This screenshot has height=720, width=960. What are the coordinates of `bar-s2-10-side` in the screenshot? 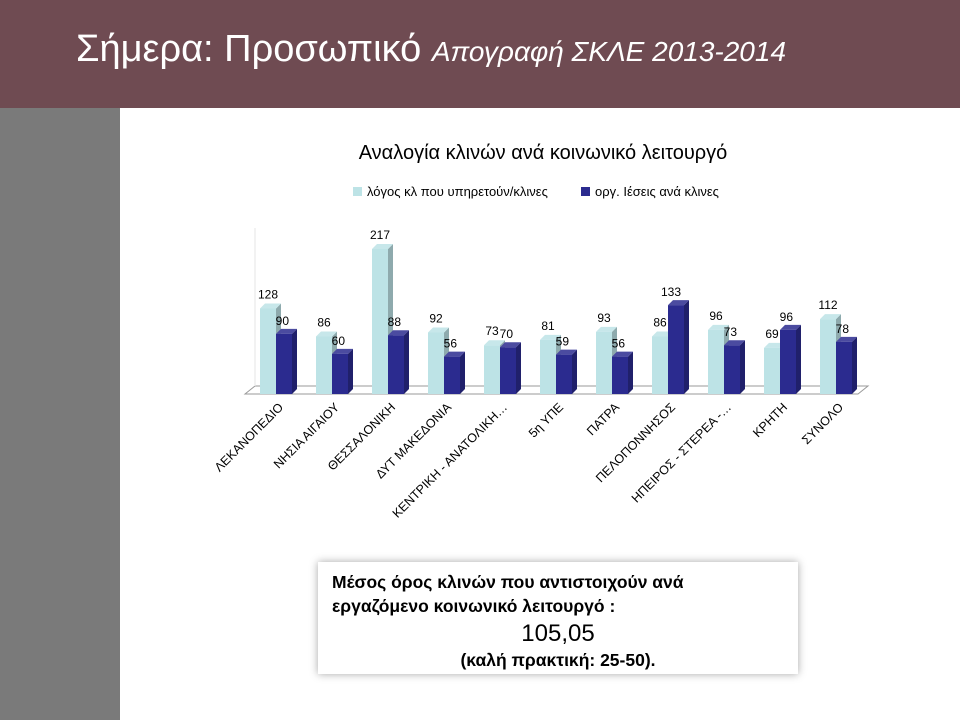 It's located at (854, 365).